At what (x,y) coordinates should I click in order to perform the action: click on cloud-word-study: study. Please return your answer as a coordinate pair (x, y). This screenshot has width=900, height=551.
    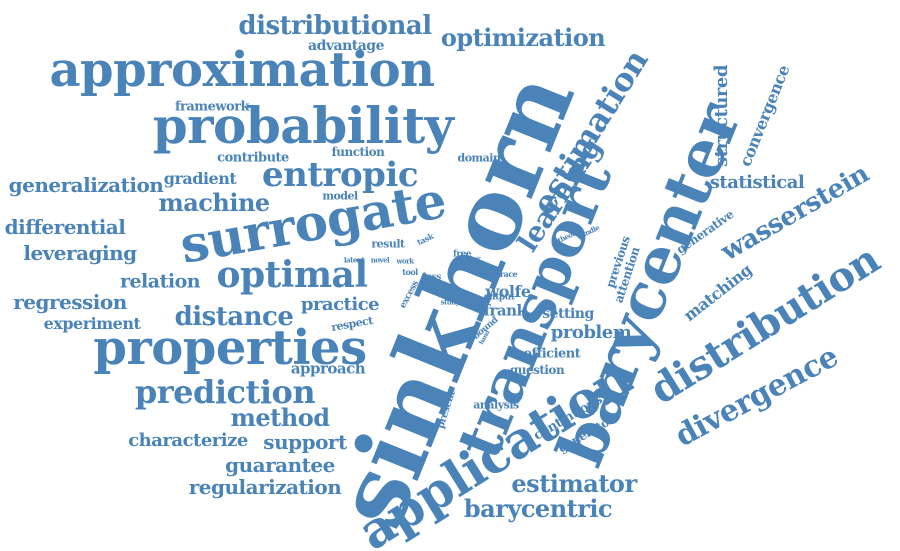
    Looking at the image, I should click on (450, 302).